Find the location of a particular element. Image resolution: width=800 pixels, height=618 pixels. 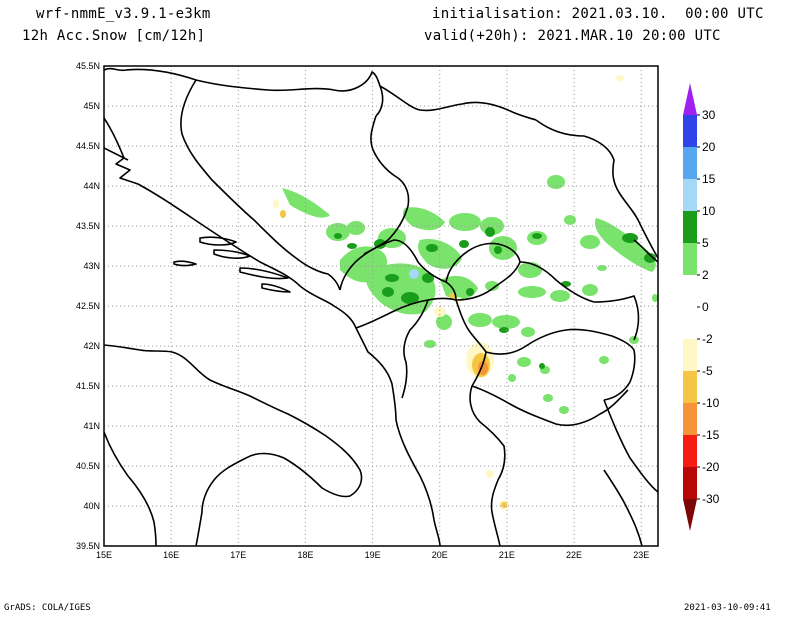

colorbar-label: 2 is located at coordinates (705, 275).